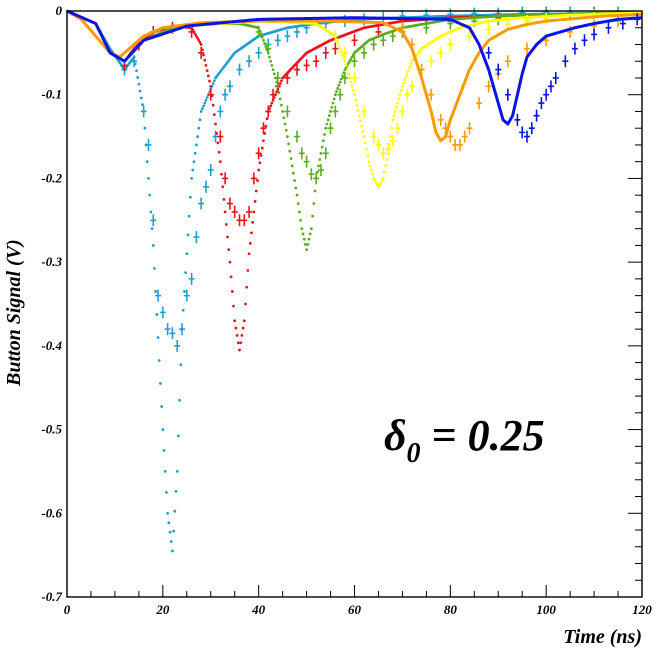 Image resolution: width=659 pixels, height=655 pixels. What do you see at coordinates (451, 609) in the screenshot?
I see `x-tick-label: 80` at bounding box center [451, 609].